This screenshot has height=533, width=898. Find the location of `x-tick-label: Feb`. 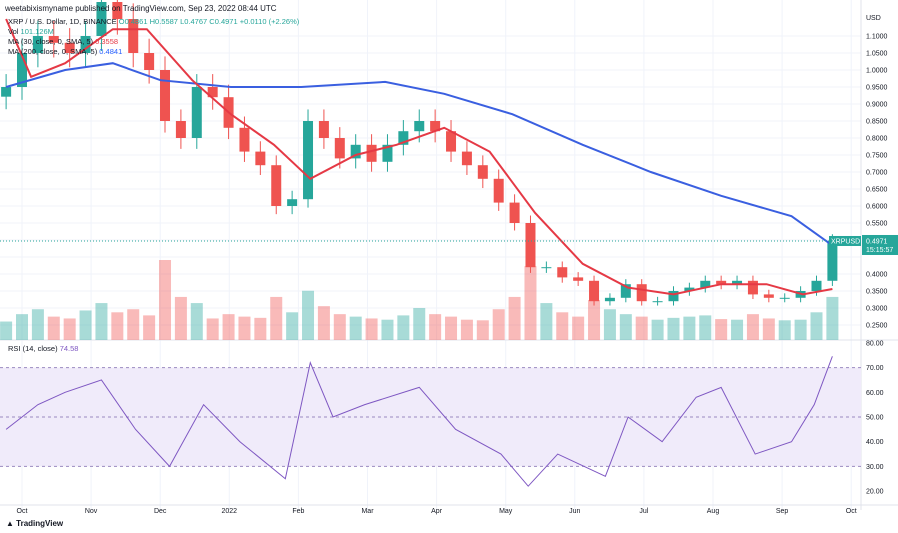

x-tick-label: Feb is located at coordinates (298, 511).